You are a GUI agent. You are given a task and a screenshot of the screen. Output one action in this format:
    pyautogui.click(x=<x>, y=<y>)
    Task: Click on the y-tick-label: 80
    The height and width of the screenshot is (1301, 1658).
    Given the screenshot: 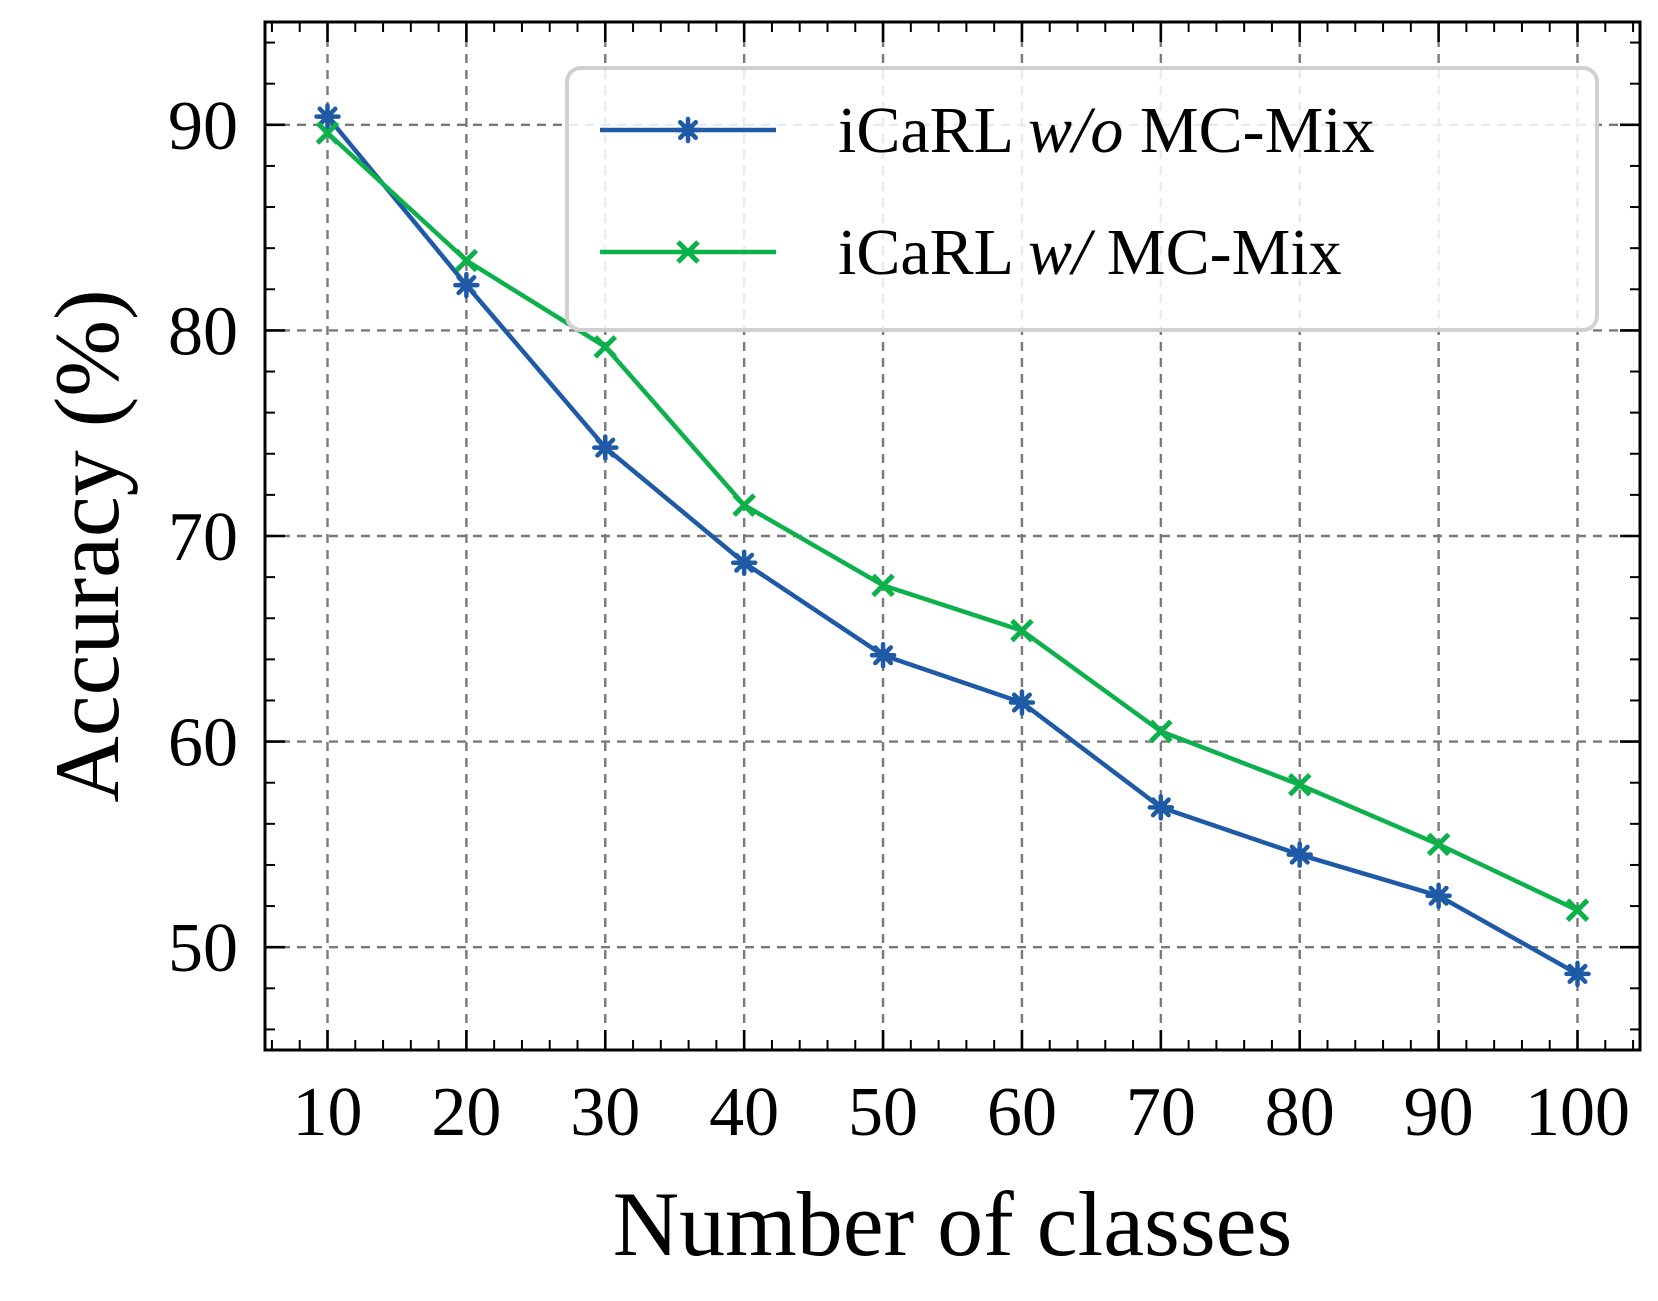 What is the action you would take?
    pyautogui.click(x=203, y=331)
    